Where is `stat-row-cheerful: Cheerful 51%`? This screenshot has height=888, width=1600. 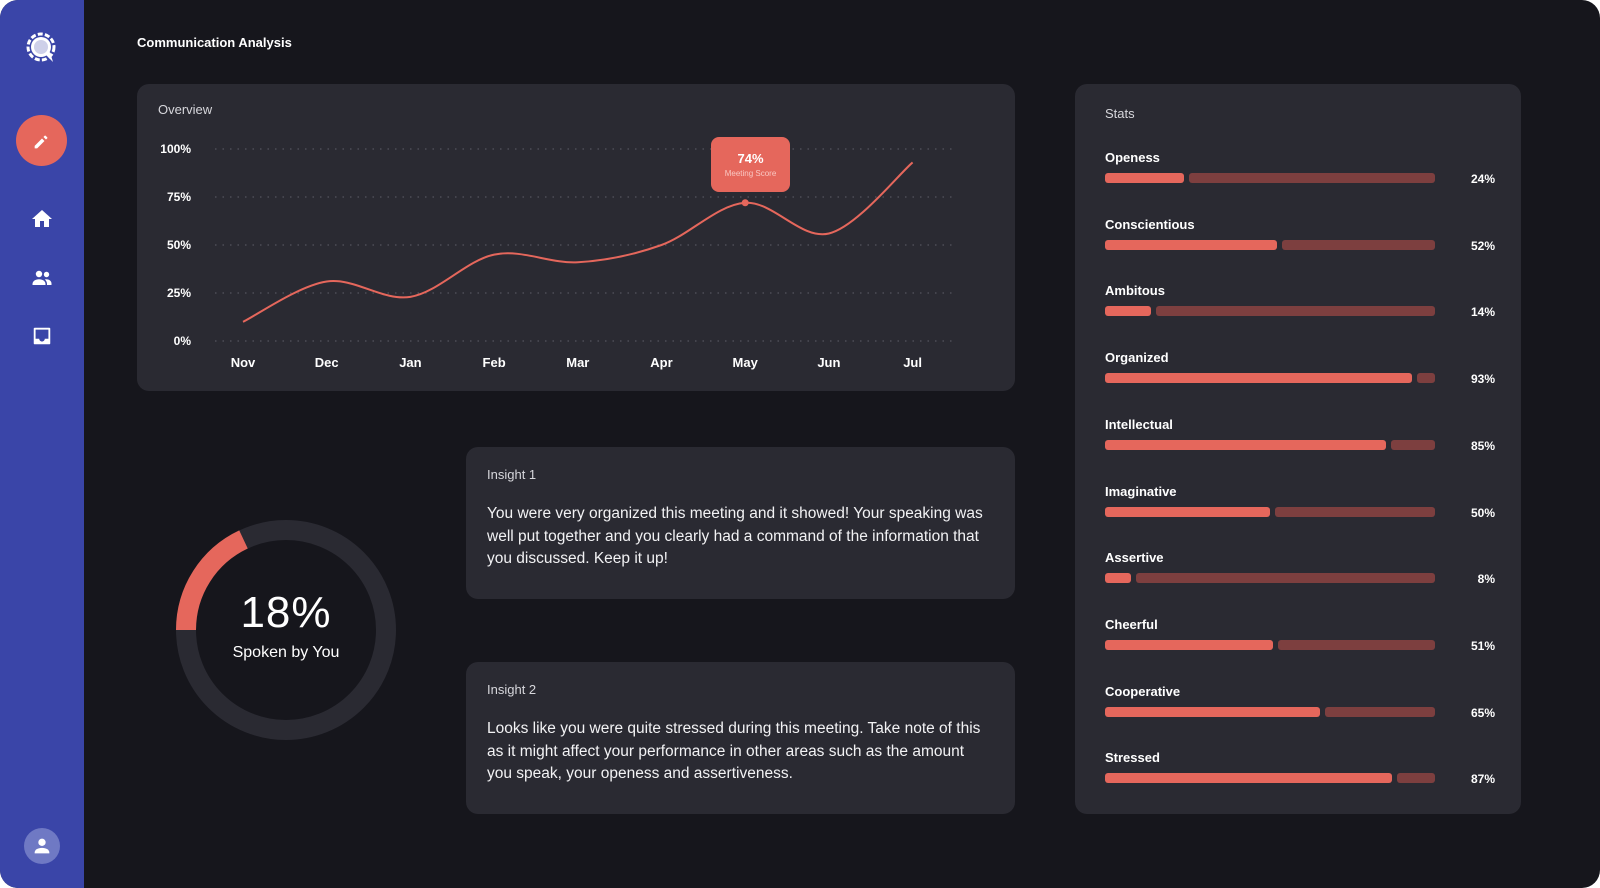 stat-row-cheerful: Cheerful 51% is located at coordinates (1300, 642).